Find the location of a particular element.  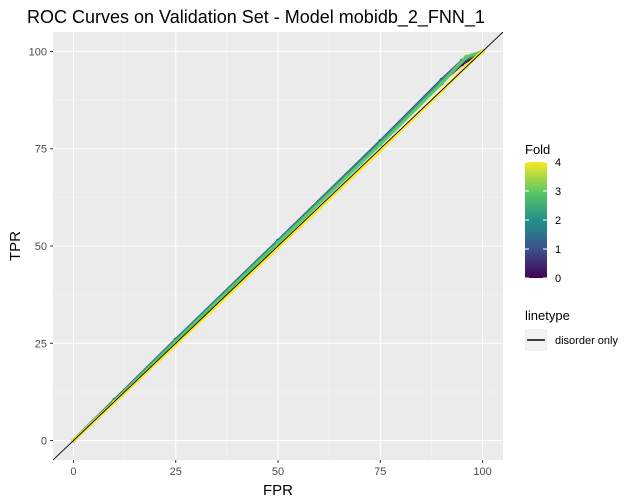

x-tick-label: 75 is located at coordinates (380, 472).